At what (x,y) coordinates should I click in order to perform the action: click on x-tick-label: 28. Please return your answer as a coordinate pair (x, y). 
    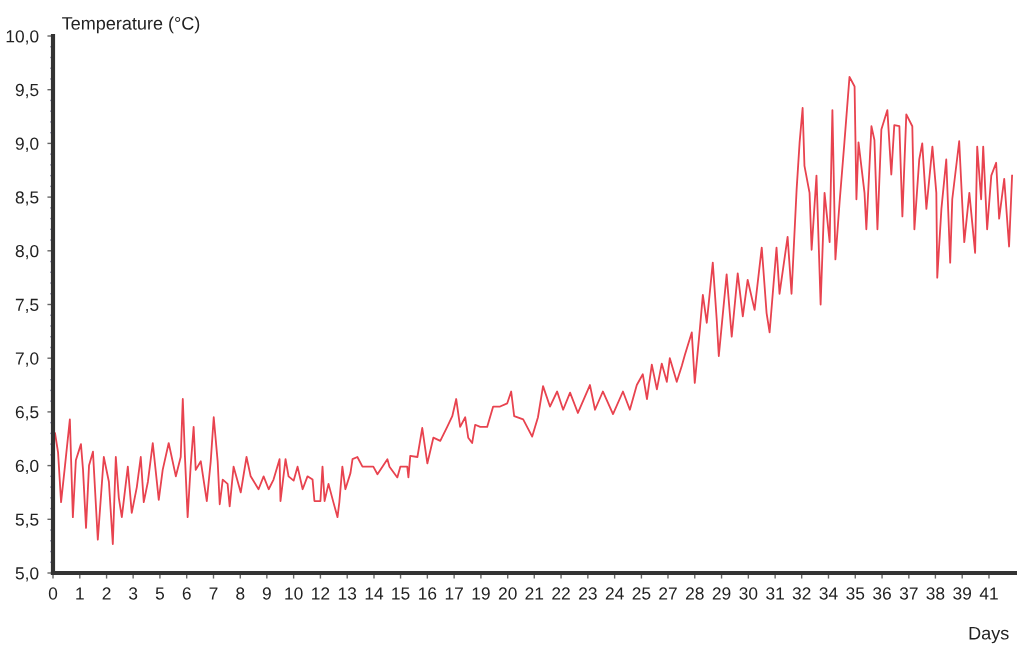
    Looking at the image, I should click on (694, 593).